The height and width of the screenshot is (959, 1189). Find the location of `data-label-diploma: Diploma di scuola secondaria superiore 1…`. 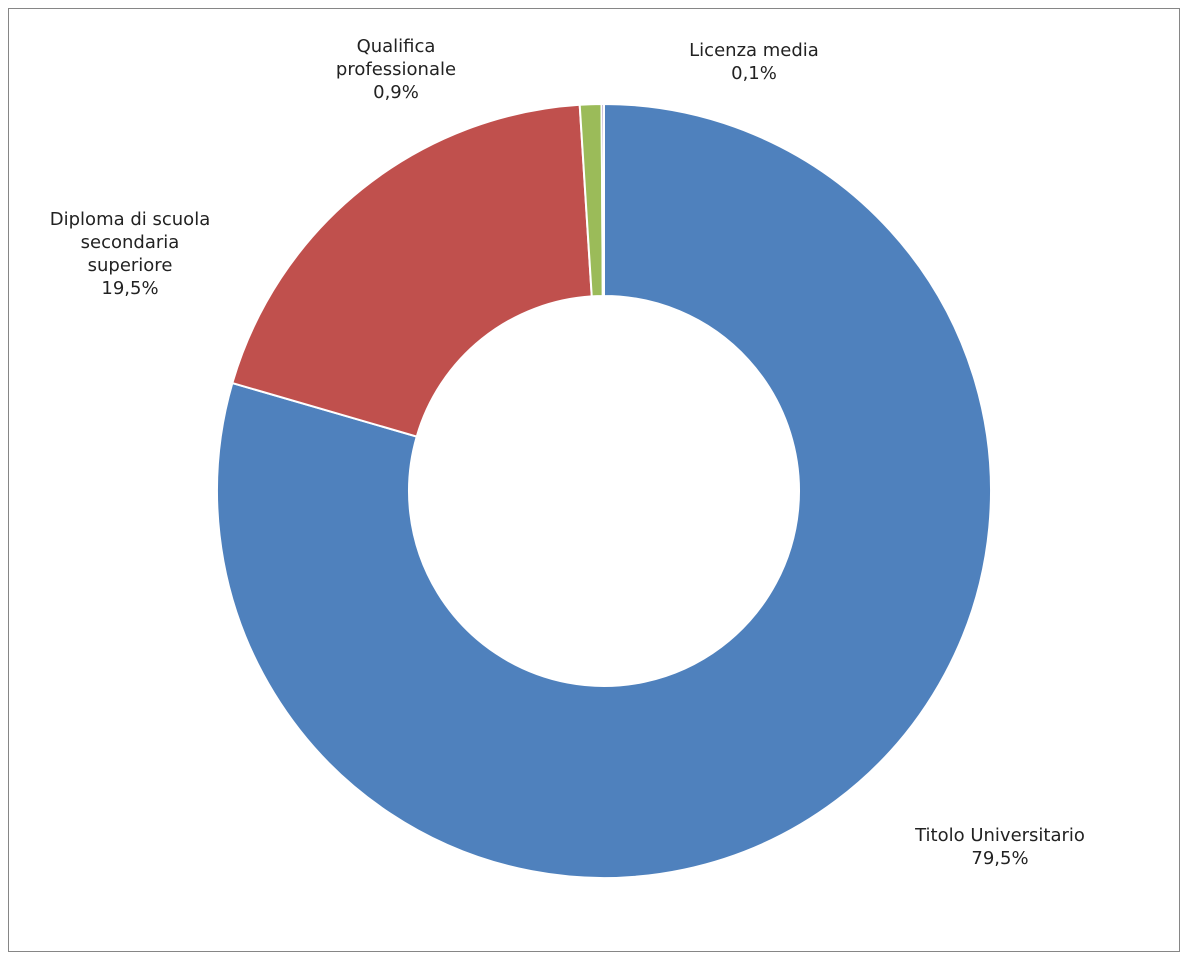

data-label-diploma: Diploma di scuola secondaria superiore 1… is located at coordinates (130, 254).